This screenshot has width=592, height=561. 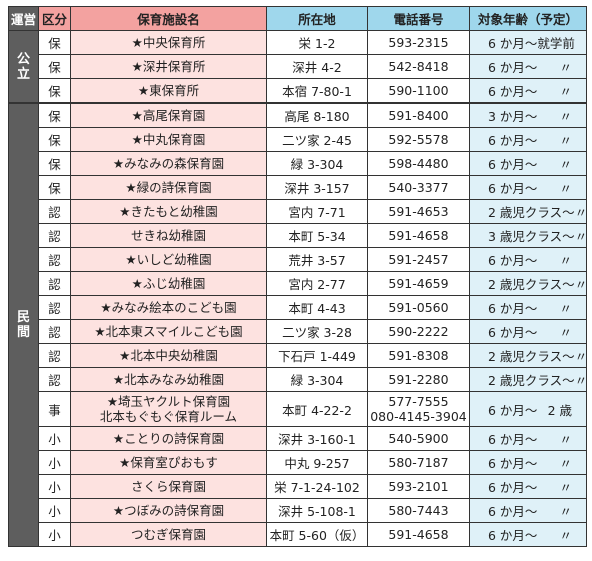 I want to click on phone-number: 590-2222, so click(x=418, y=331).